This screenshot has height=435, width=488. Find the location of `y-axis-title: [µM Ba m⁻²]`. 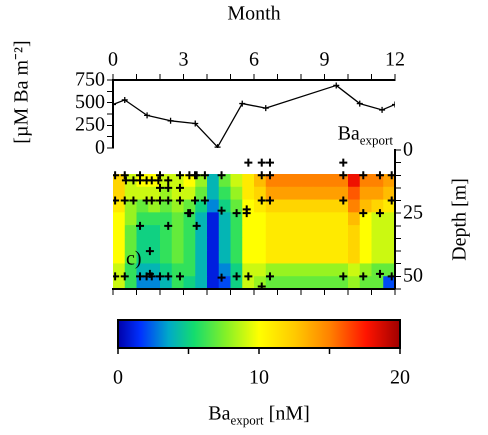

y-axis-title: [µM Ba m⁻²] is located at coordinates (21, 92).